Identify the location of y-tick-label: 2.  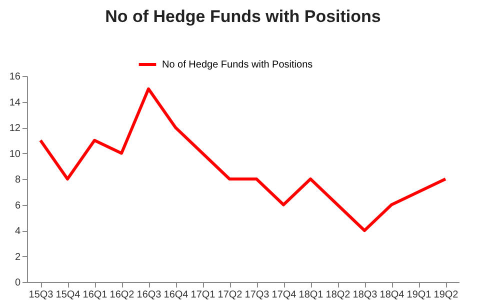
(17, 257).